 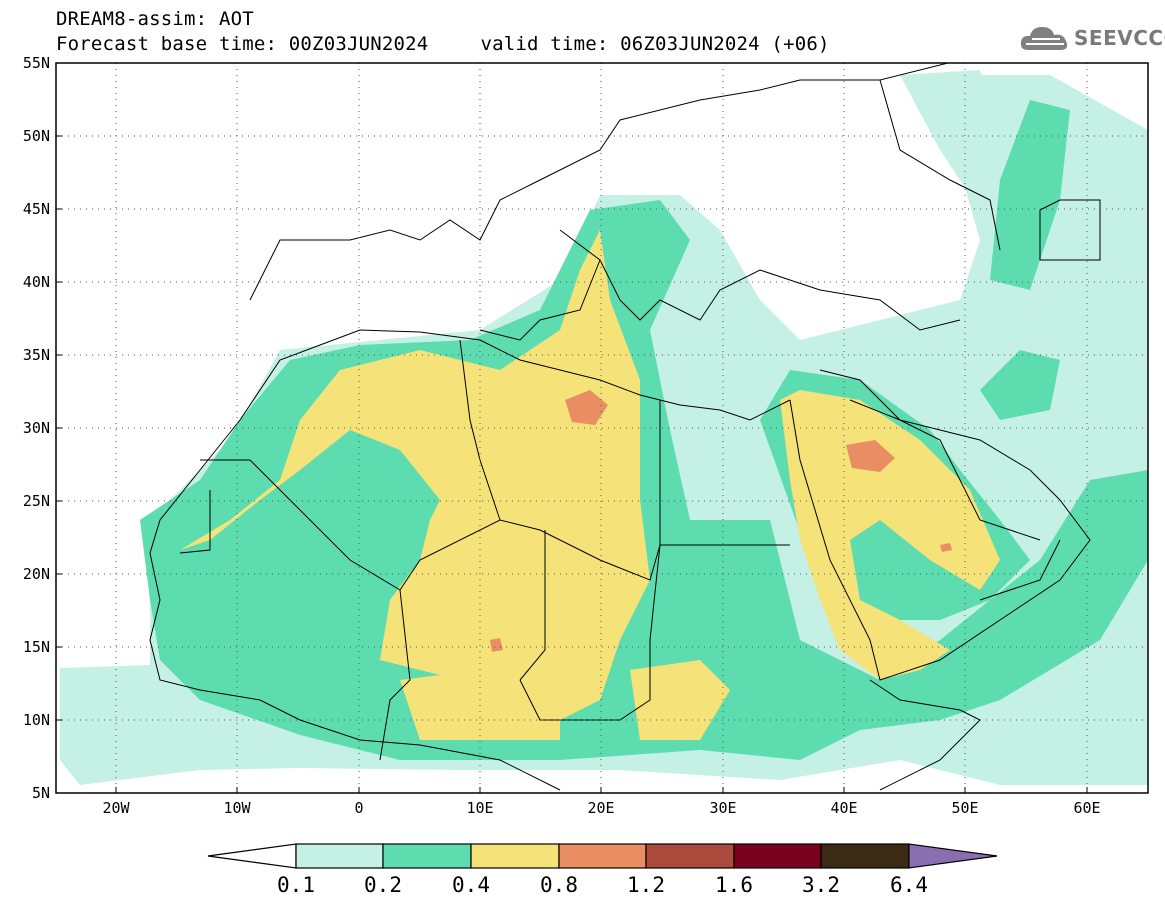 What do you see at coordinates (36, 209) in the screenshot?
I see `lat-label: 45N` at bounding box center [36, 209].